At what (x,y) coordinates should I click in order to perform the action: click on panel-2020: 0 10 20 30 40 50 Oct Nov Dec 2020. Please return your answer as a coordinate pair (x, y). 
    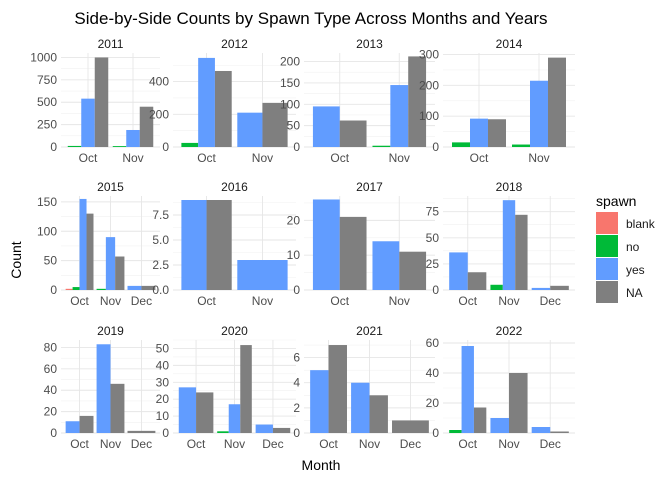
    Looking at the image, I should click on (226, 387).